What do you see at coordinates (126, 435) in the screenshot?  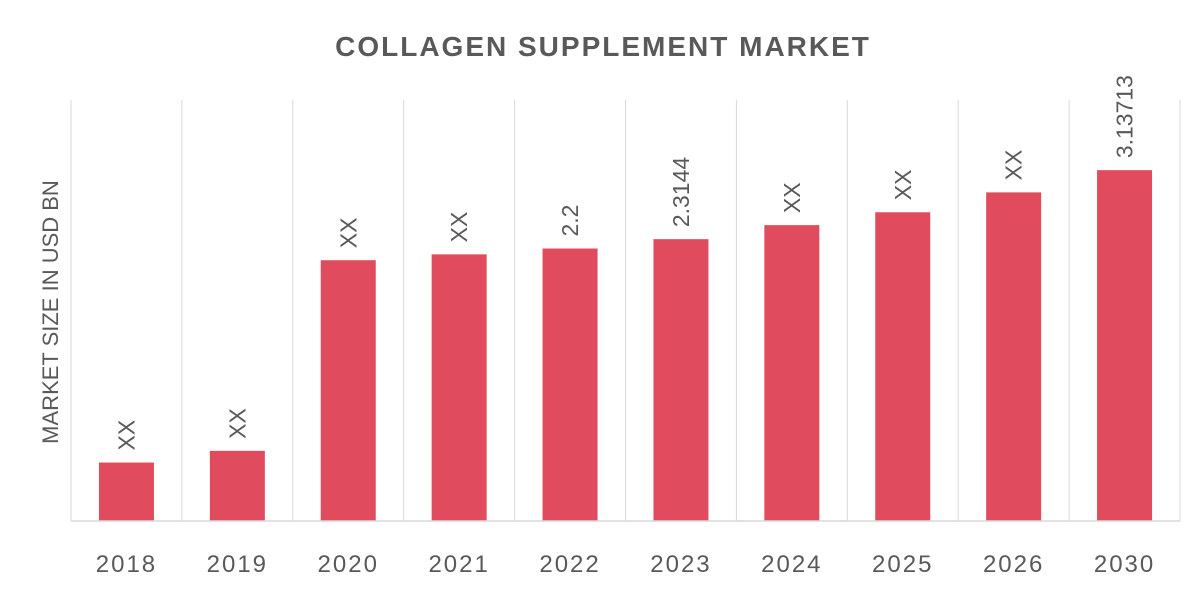 I see `data-label-2018: XX` at bounding box center [126, 435].